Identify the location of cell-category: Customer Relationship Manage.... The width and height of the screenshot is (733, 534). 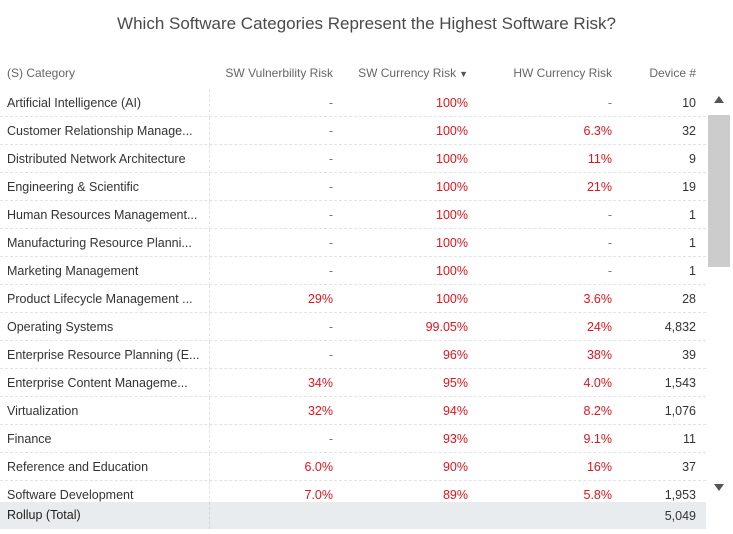
(105, 130).